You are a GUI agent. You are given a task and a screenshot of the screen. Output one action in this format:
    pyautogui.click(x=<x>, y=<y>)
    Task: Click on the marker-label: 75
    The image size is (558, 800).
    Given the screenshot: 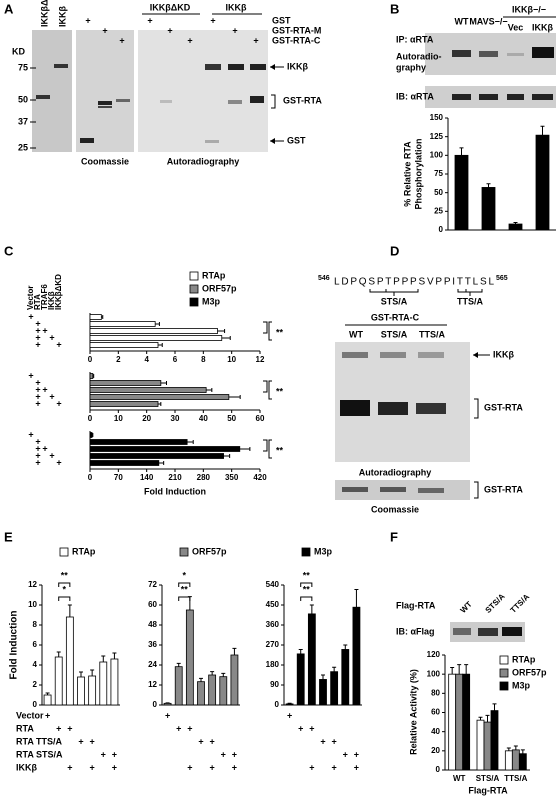 What is the action you would take?
    pyautogui.click(x=23, y=67)
    